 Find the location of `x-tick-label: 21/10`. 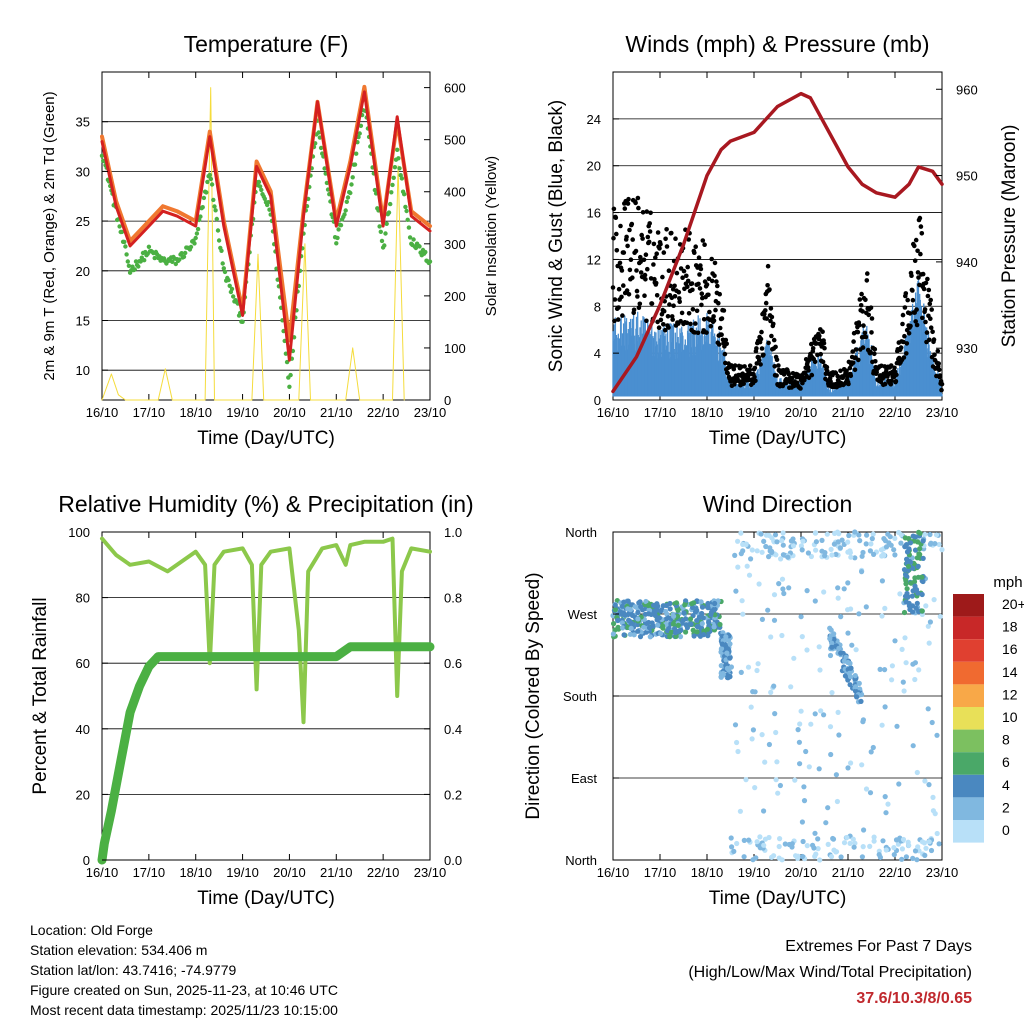

x-tick-label: 21/10 is located at coordinates (848, 412).